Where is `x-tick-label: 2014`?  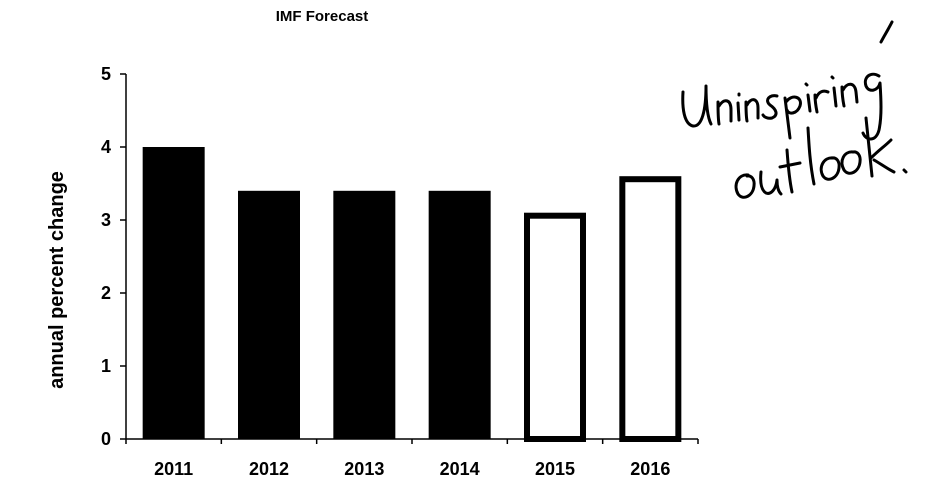 x-tick-label: 2014 is located at coordinates (460, 469).